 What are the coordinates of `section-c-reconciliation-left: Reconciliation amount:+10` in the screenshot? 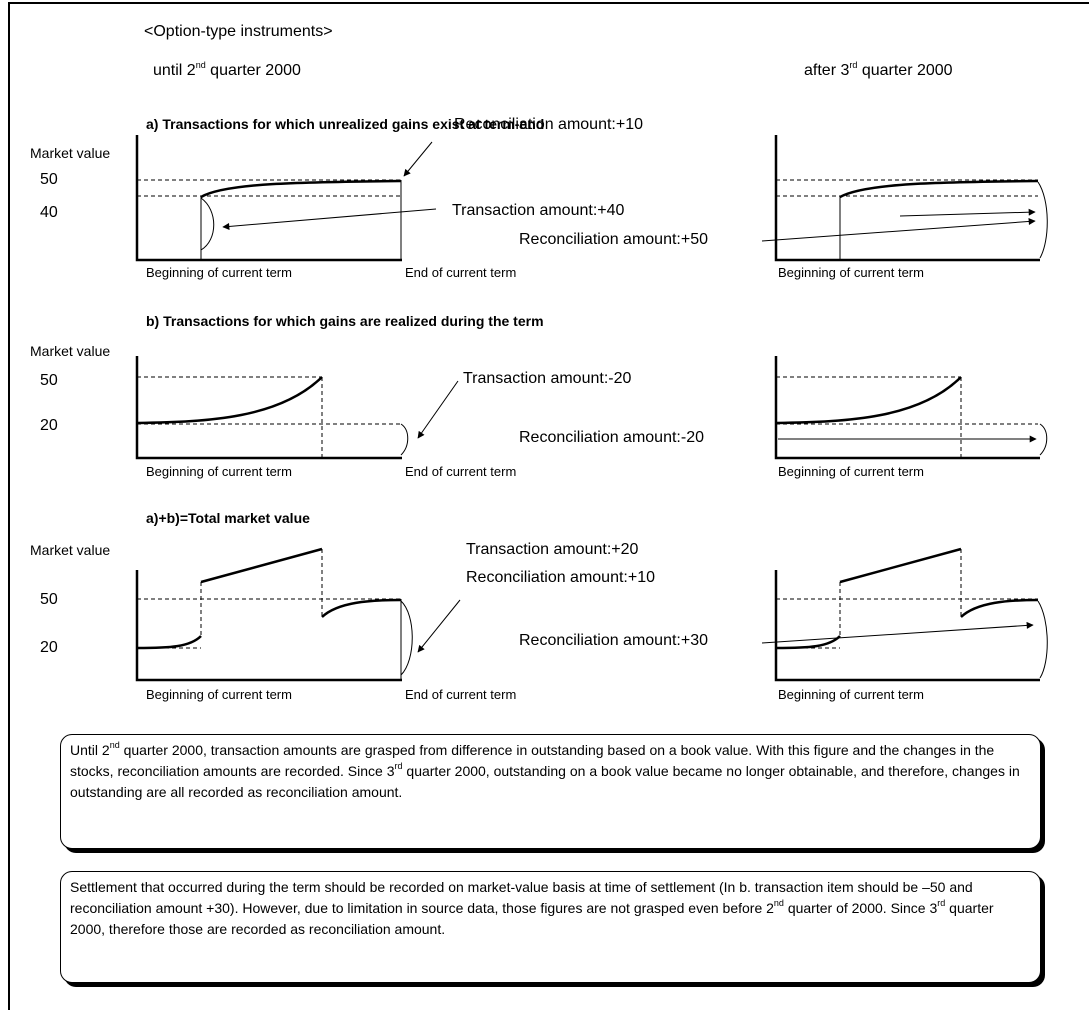 It's located at (561, 577).